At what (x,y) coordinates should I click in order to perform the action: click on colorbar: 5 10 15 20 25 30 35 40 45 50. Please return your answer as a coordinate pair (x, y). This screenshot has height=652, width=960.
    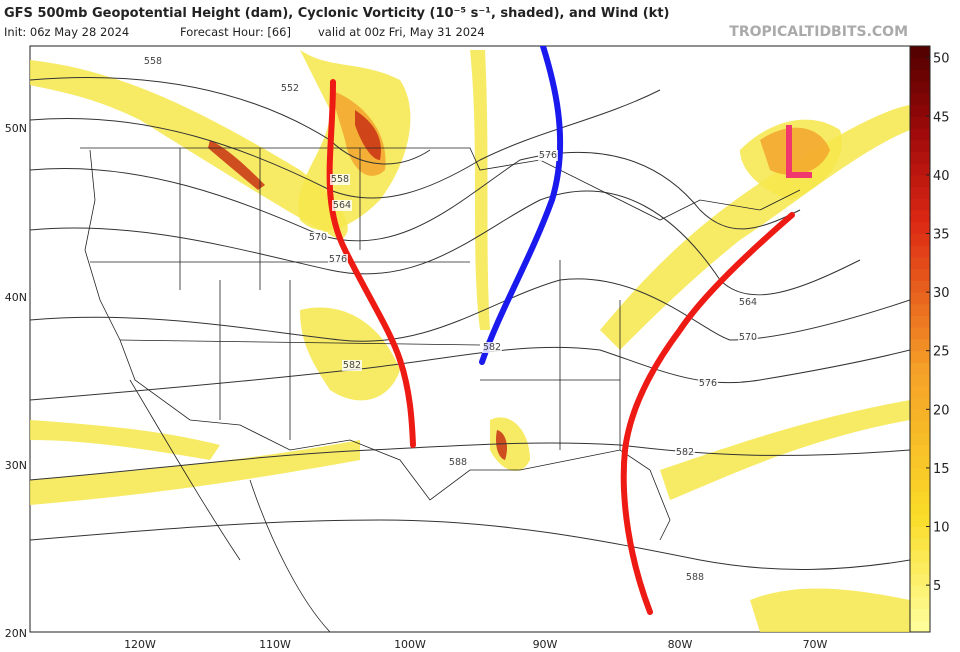
    Looking at the image, I should click on (929, 339).